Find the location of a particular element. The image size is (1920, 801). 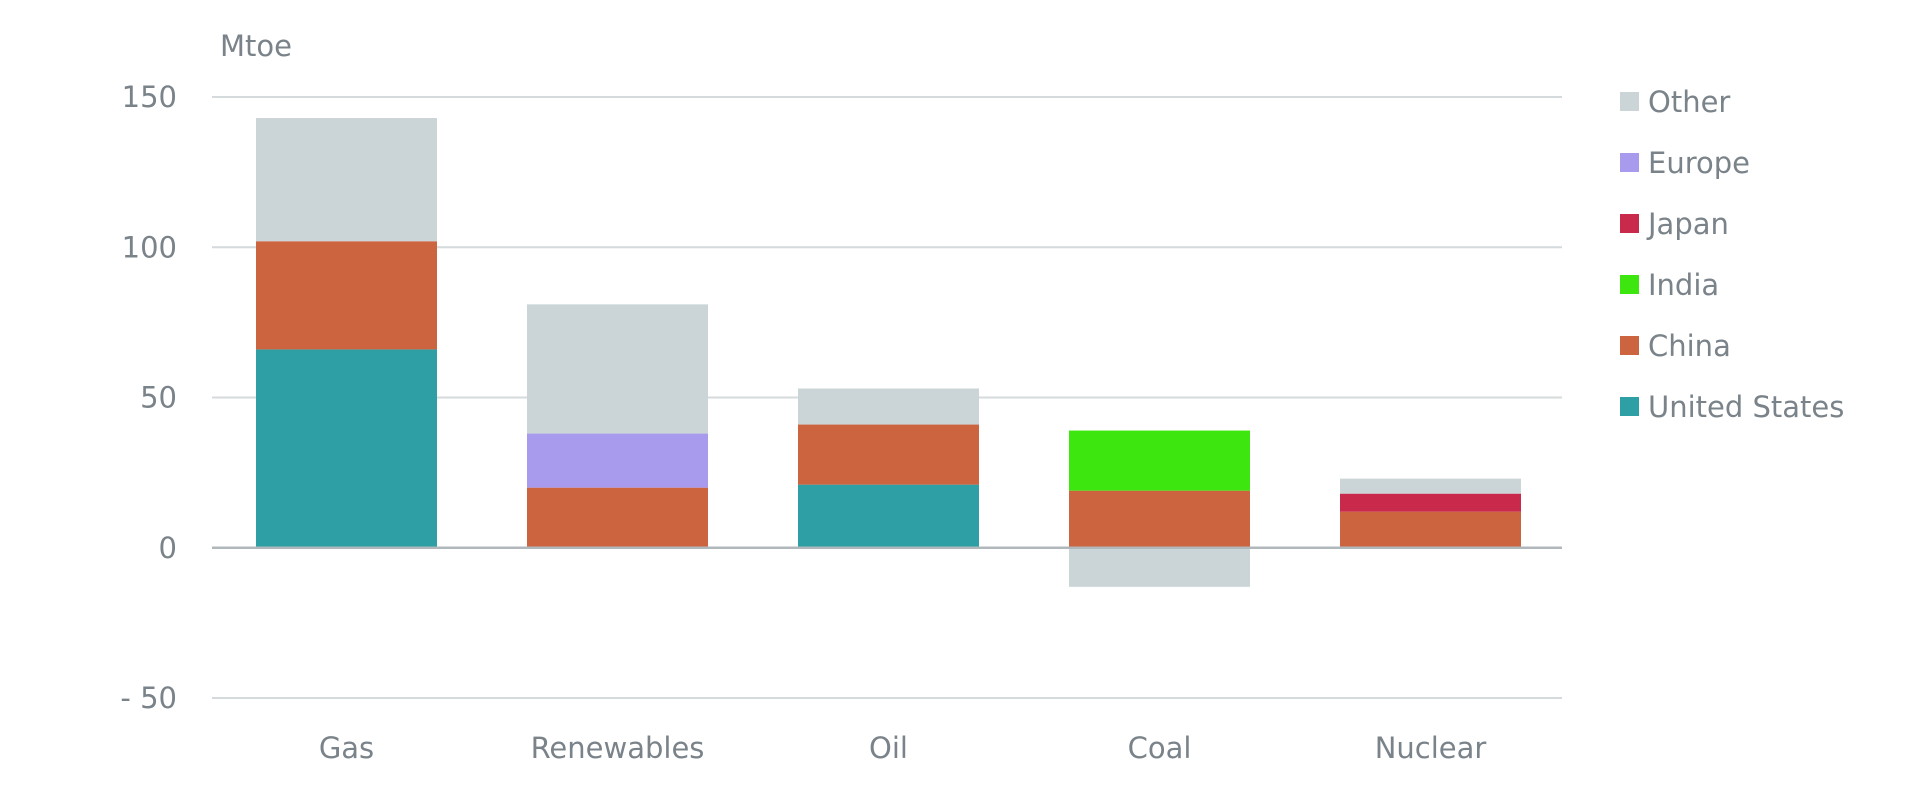

x-category-label: Renewables is located at coordinates (618, 748).